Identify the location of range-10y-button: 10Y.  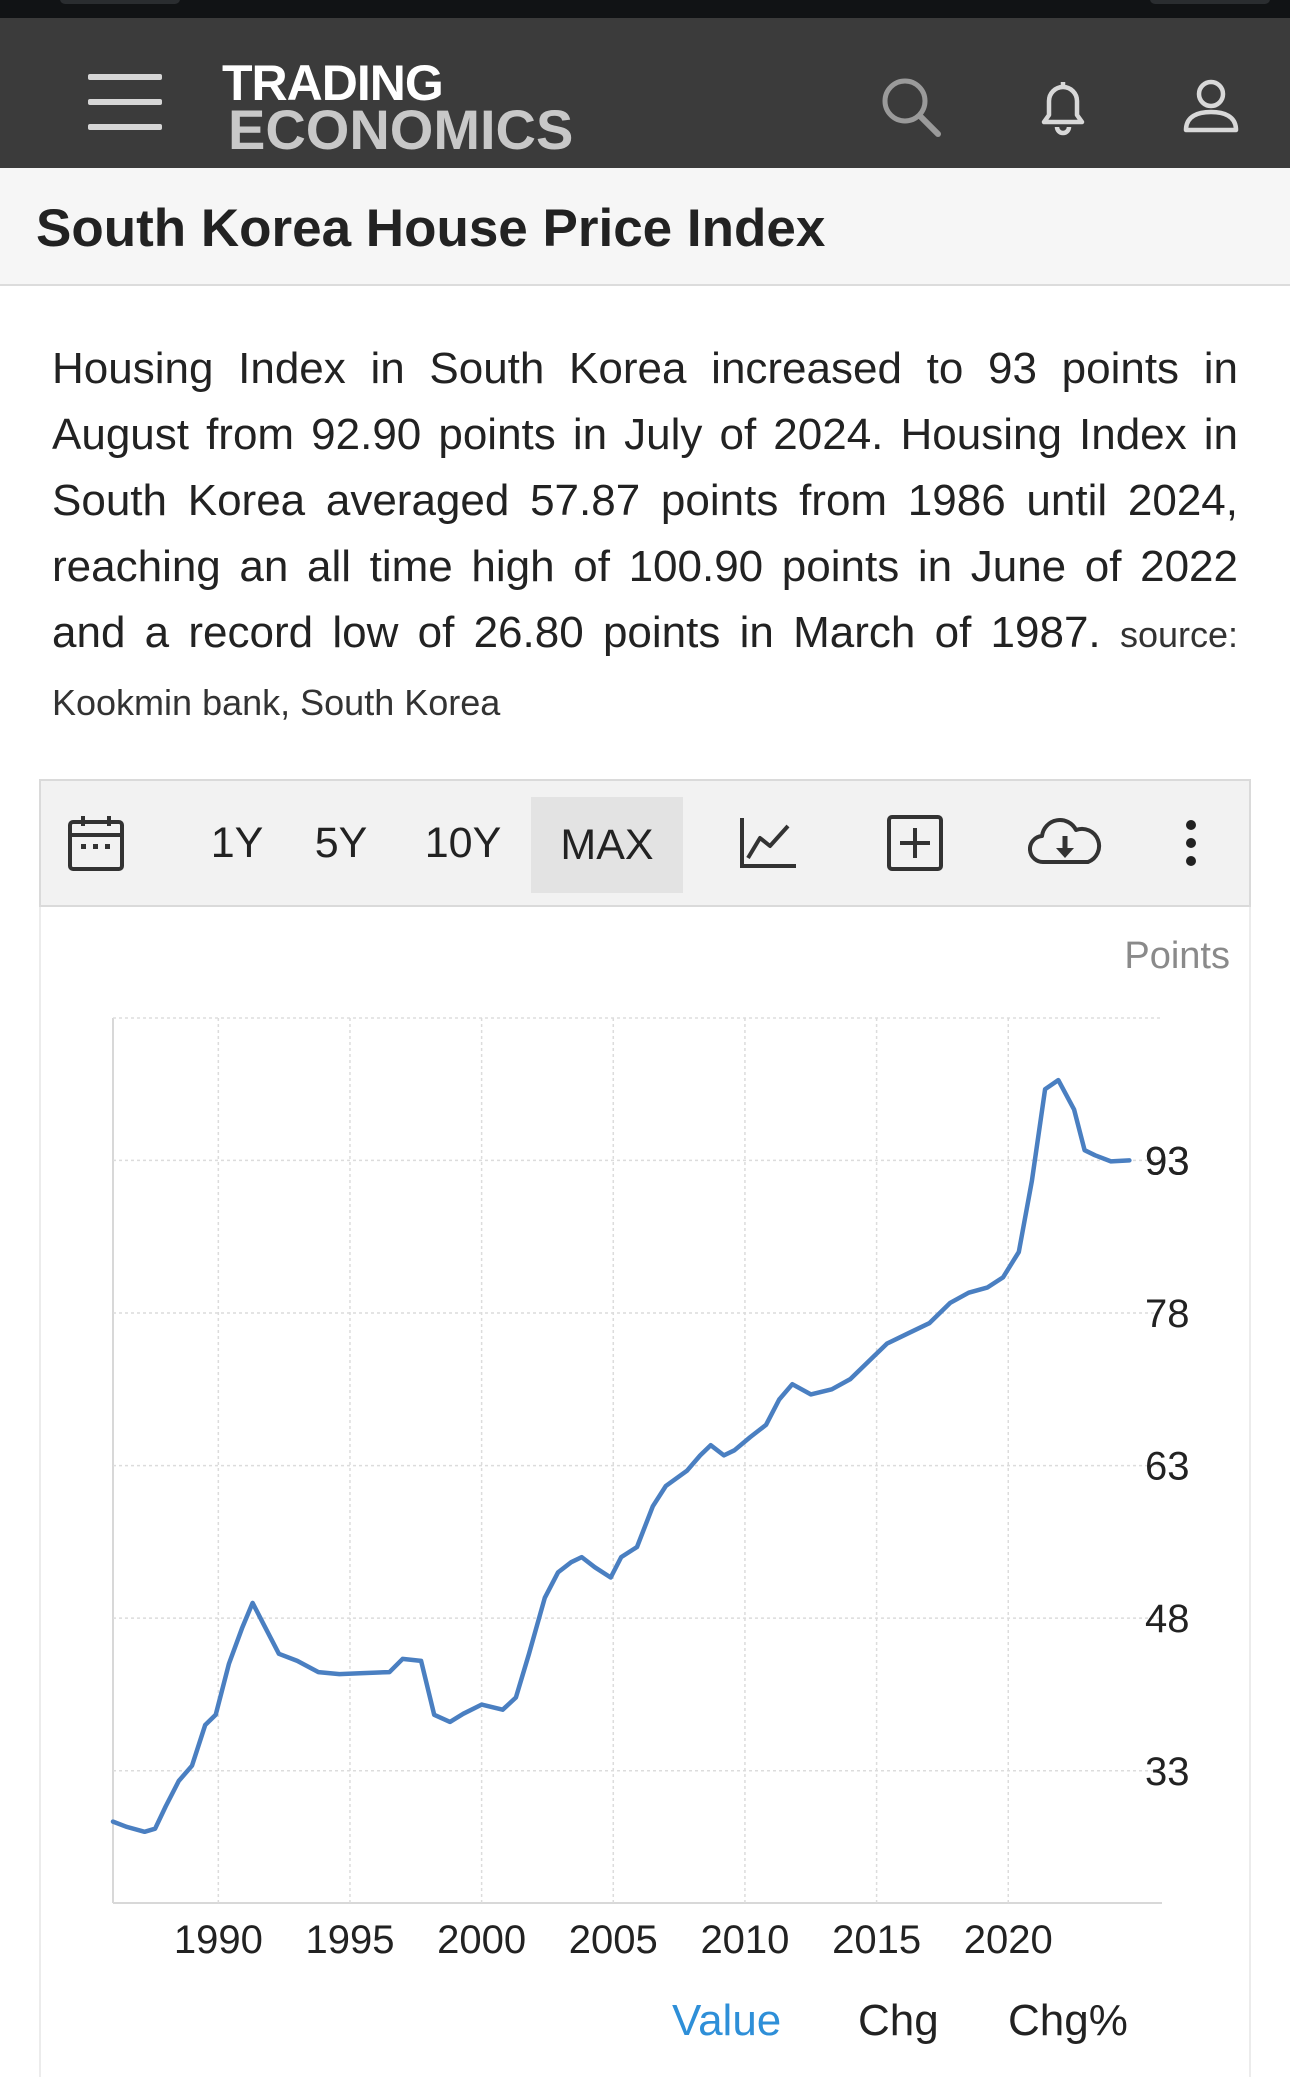
(463, 842).